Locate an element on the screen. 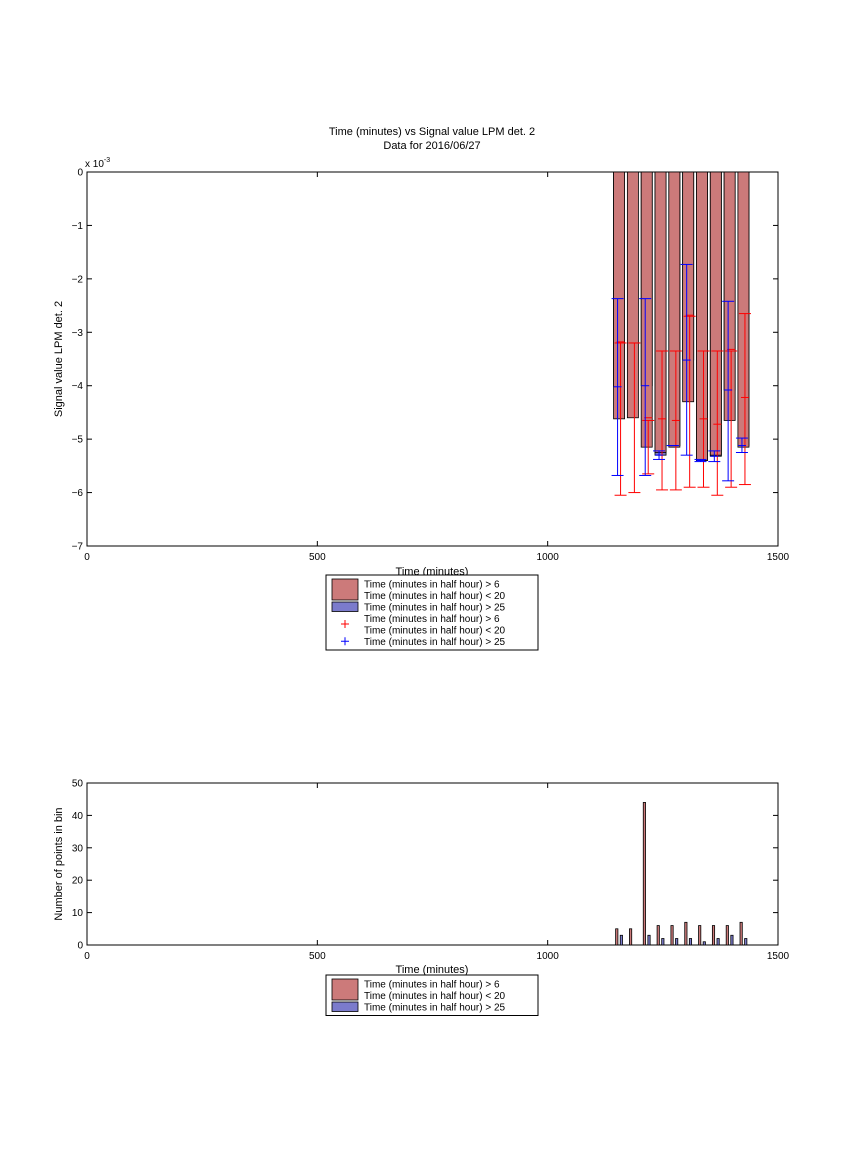 The width and height of the screenshot is (864, 1152). 1-legend-swatch-blue is located at coordinates (345, 1006).